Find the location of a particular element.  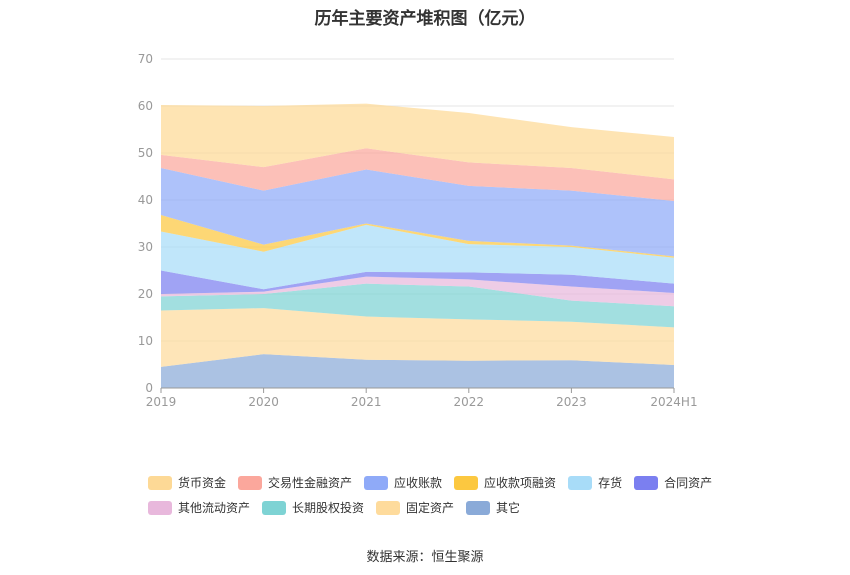

legend-item: 应收账款 is located at coordinates (403, 482).